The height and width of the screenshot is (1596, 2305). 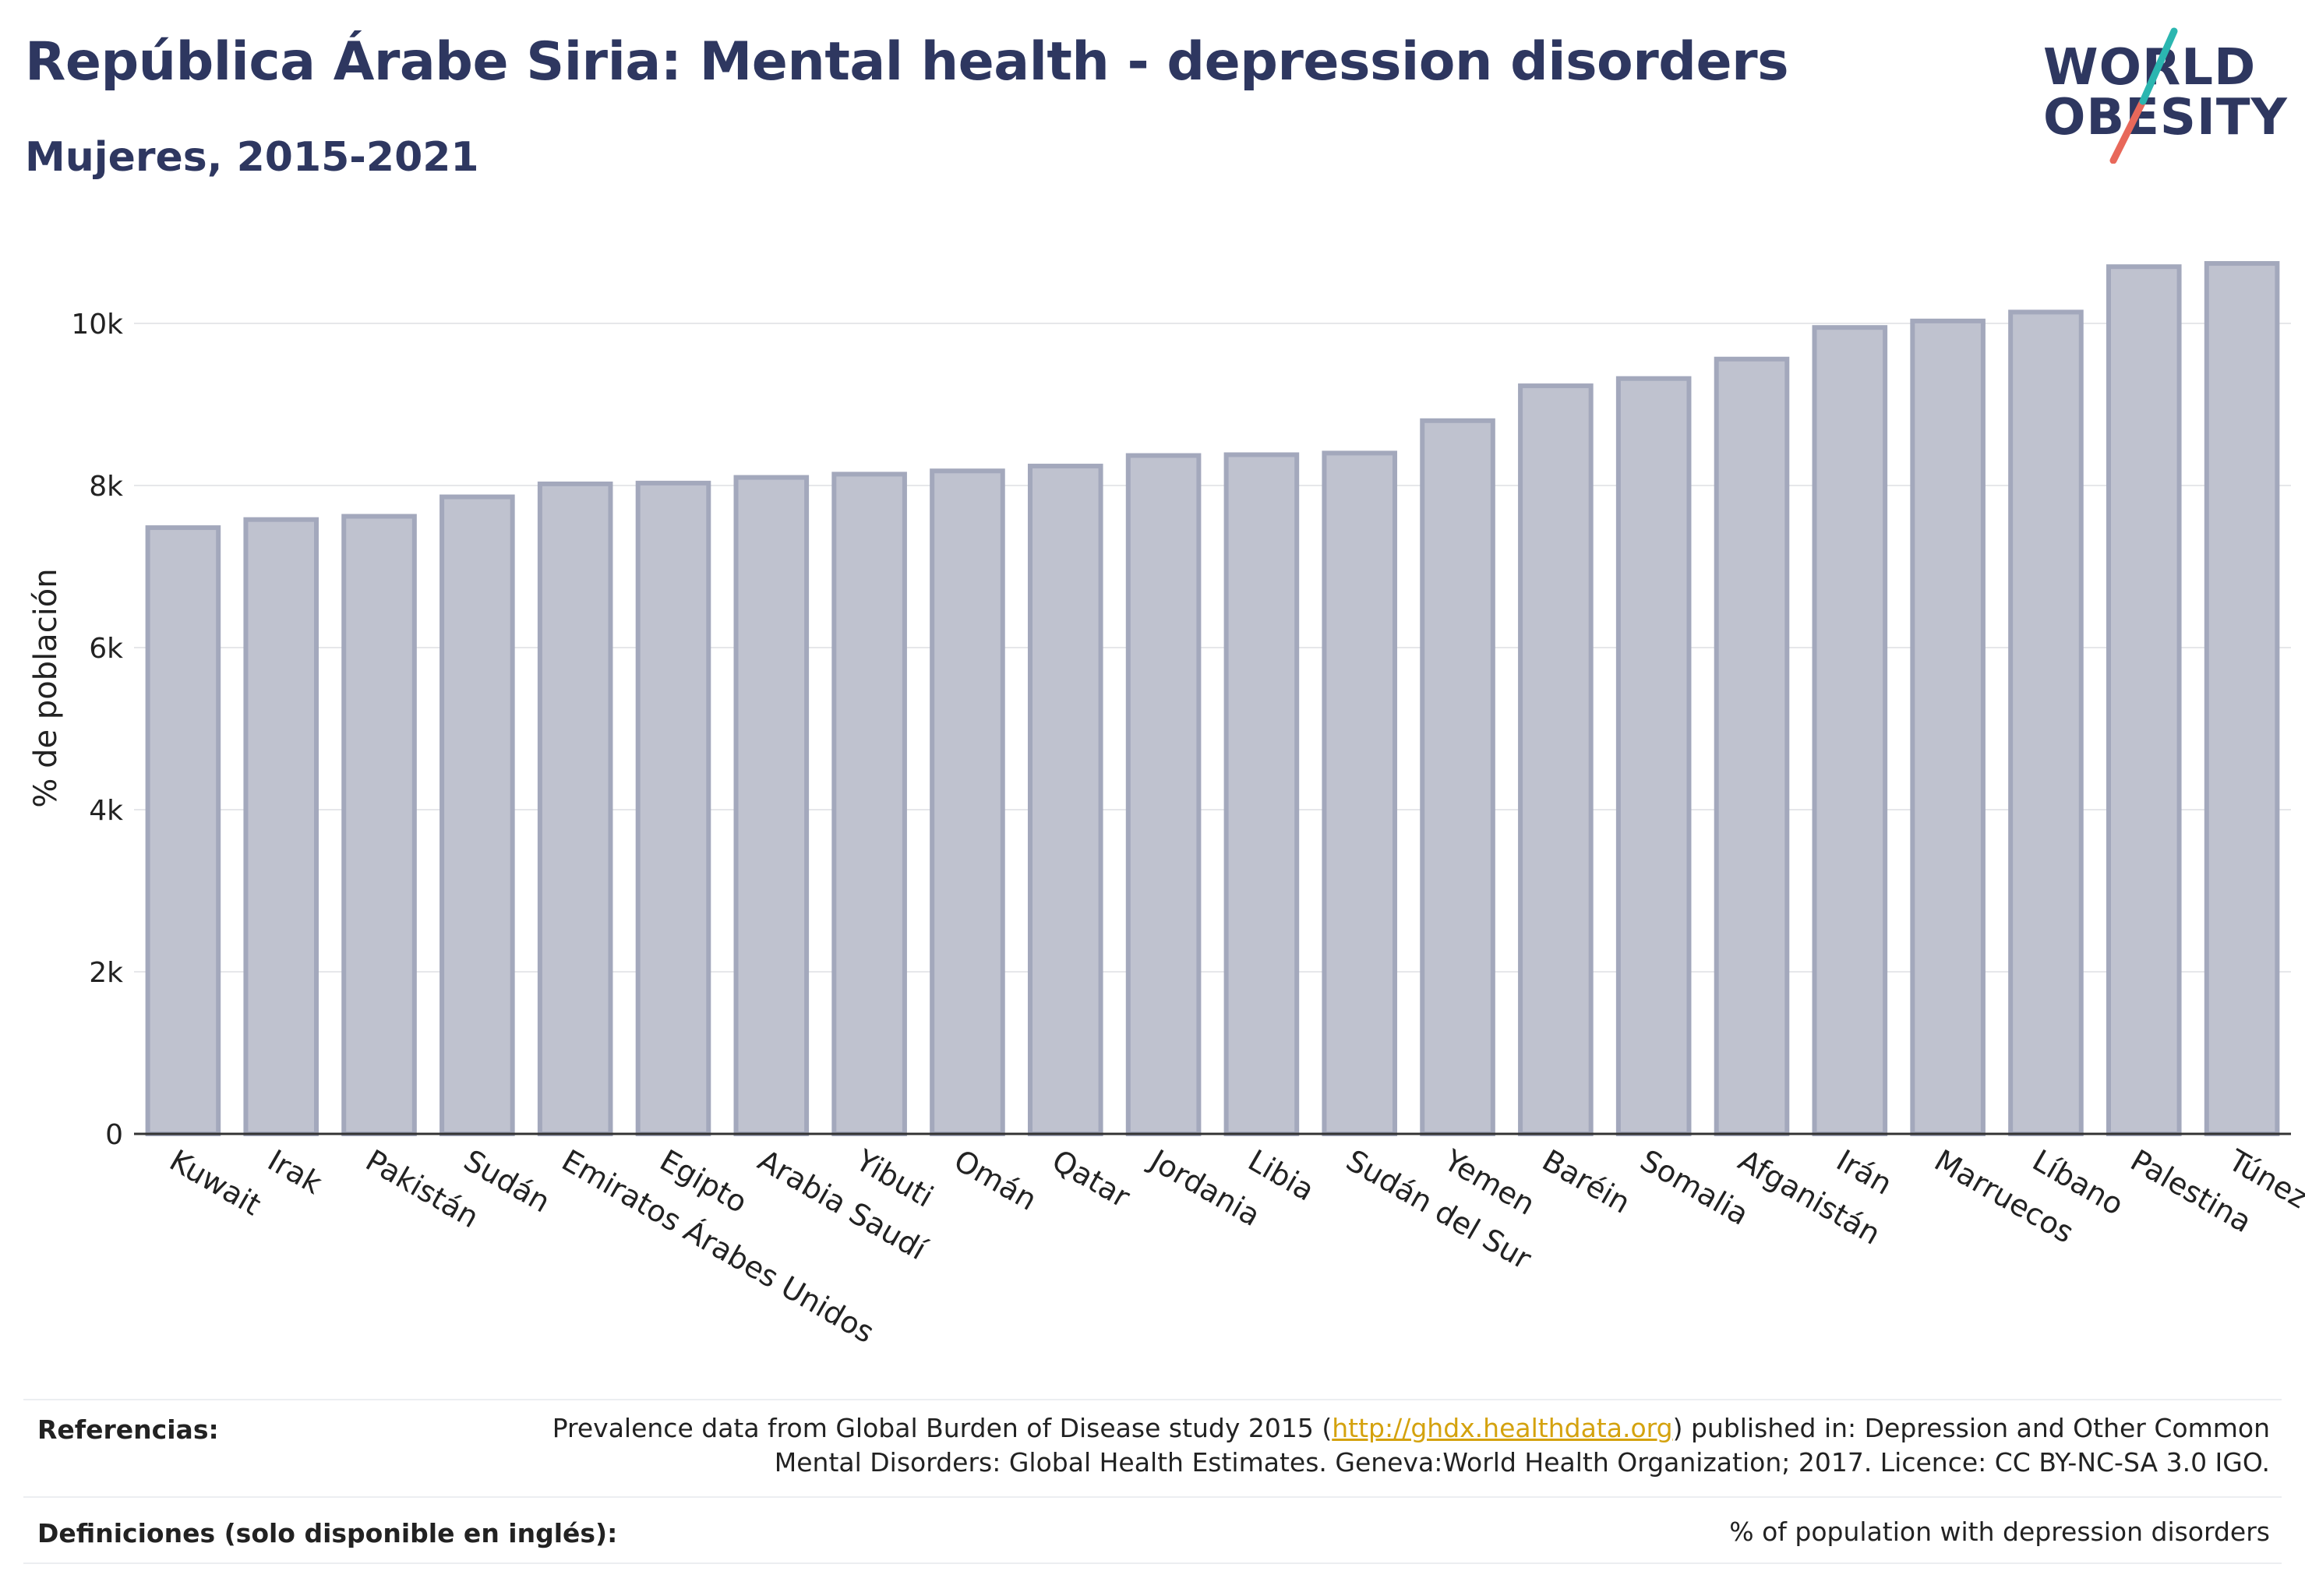 I want to click on footer-divider-middle, so click(x=1152, y=1497).